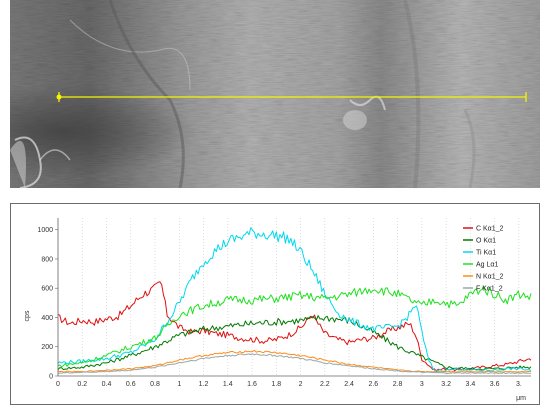 The width and height of the screenshot is (550, 411). Describe the element at coordinates (59, 97) in the screenshot. I see `scan-line-start-marker` at that location.